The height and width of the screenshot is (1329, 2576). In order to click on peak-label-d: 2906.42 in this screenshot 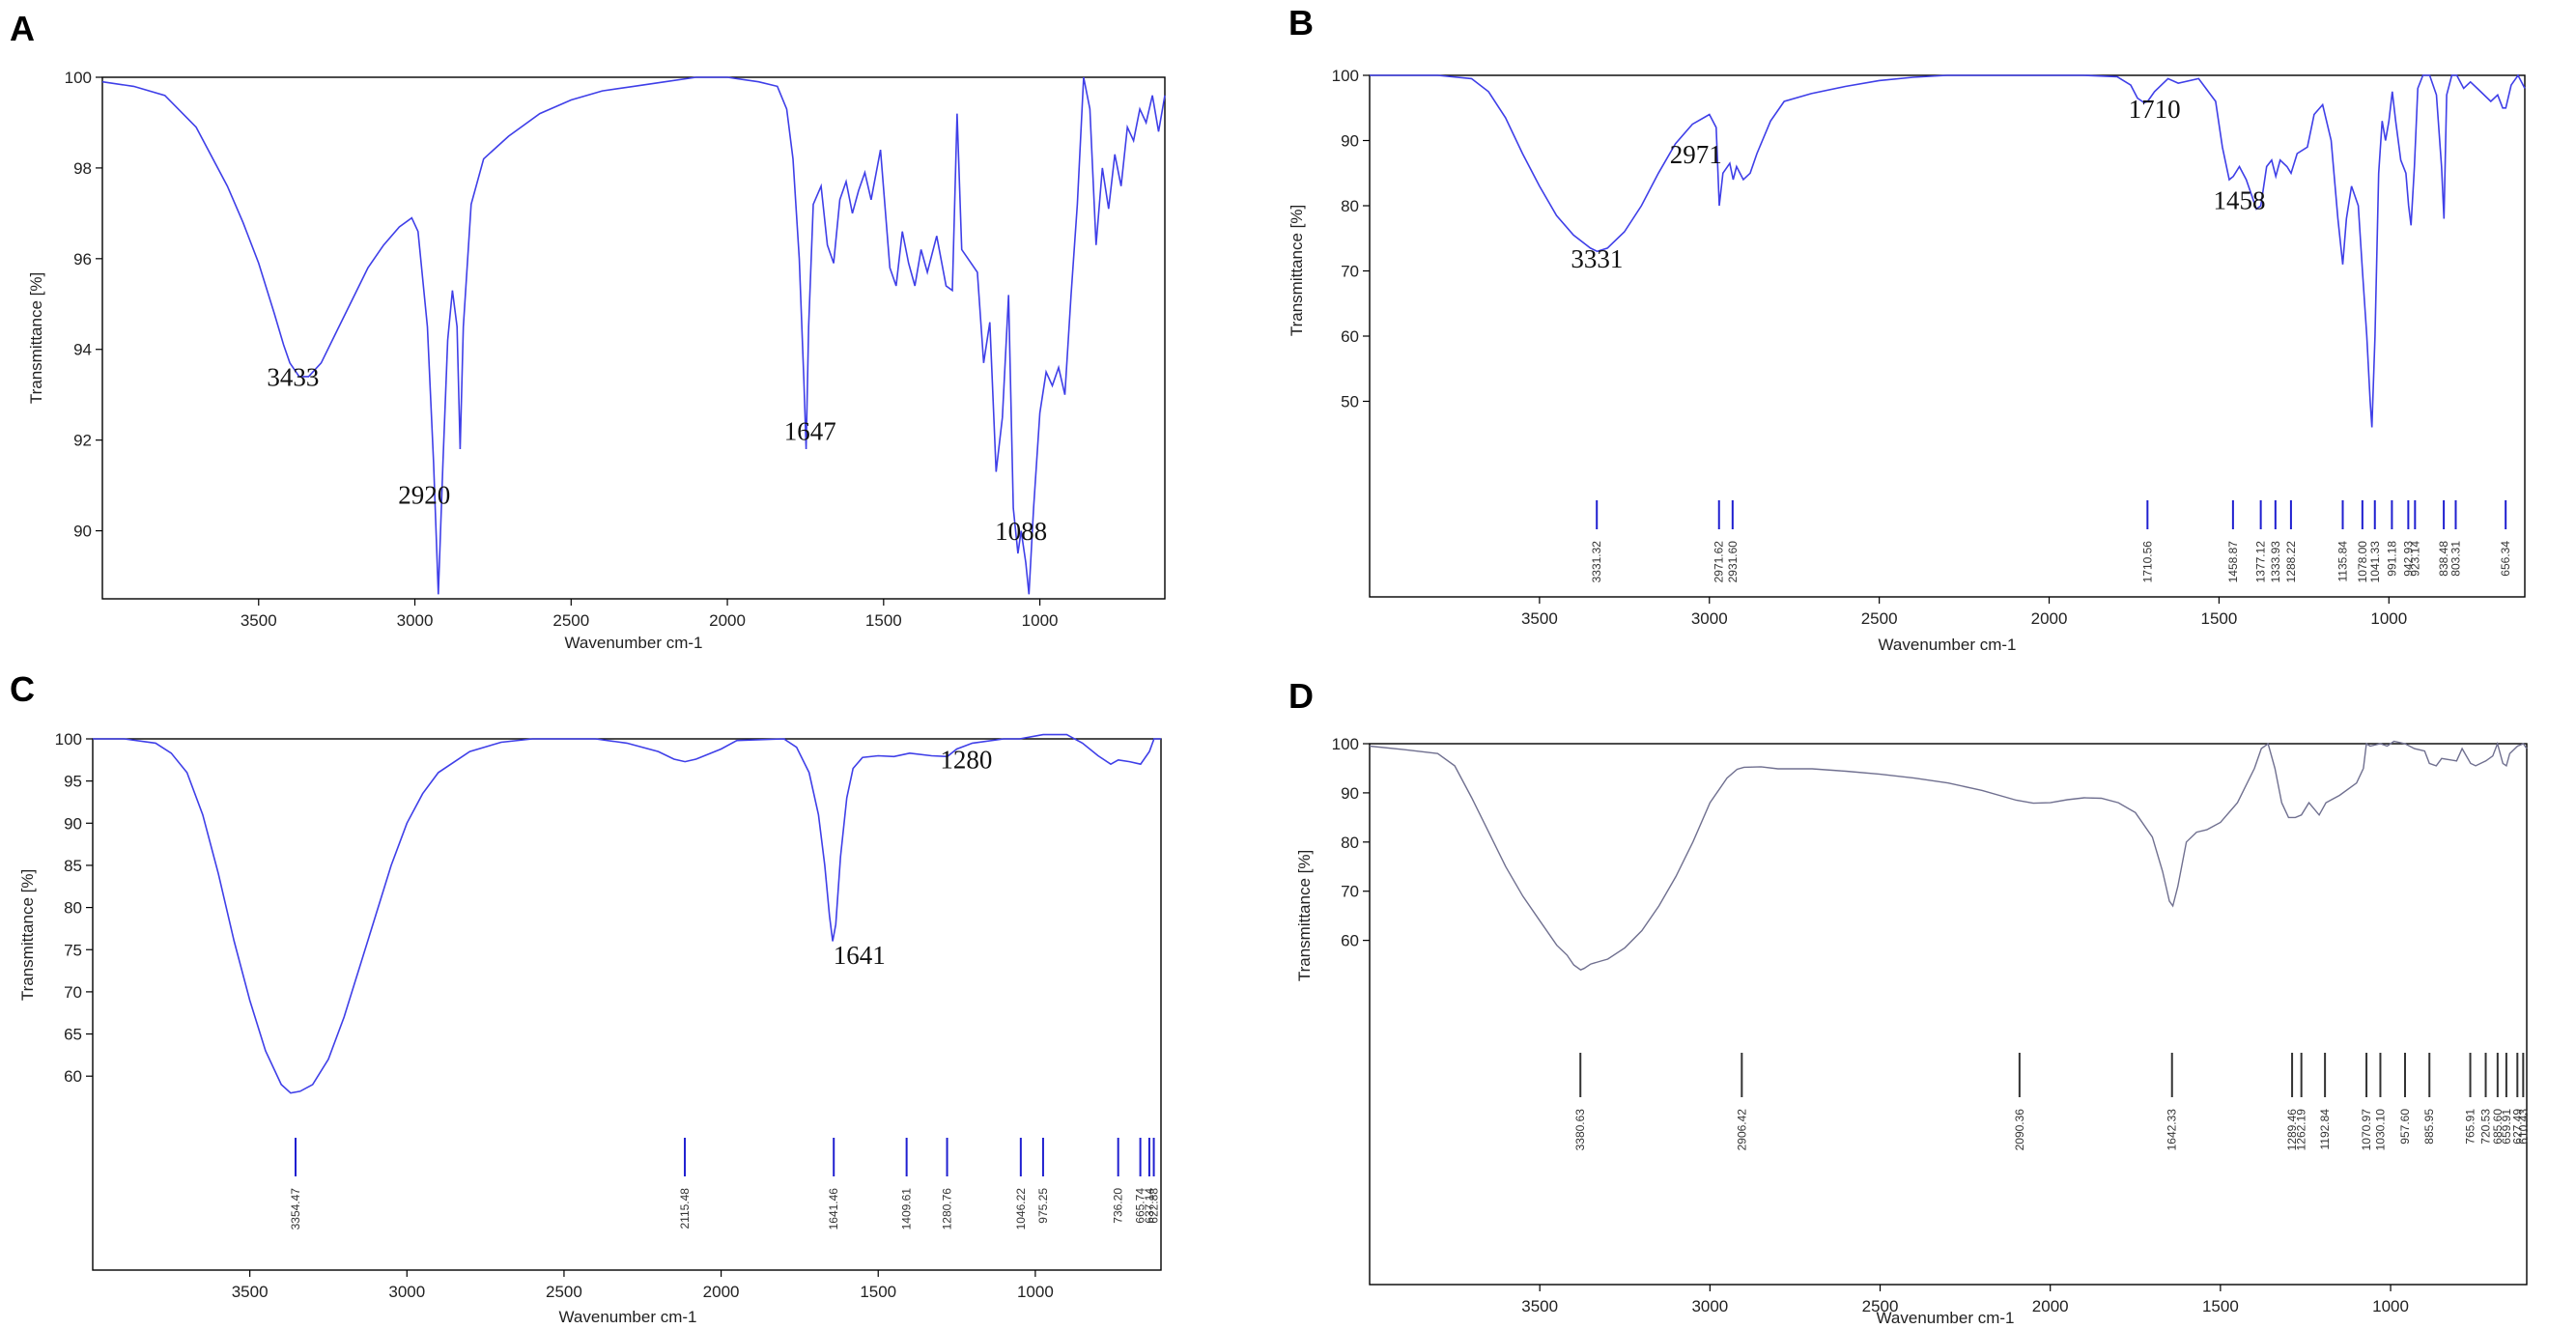, I will do `click(1741, 1130)`.